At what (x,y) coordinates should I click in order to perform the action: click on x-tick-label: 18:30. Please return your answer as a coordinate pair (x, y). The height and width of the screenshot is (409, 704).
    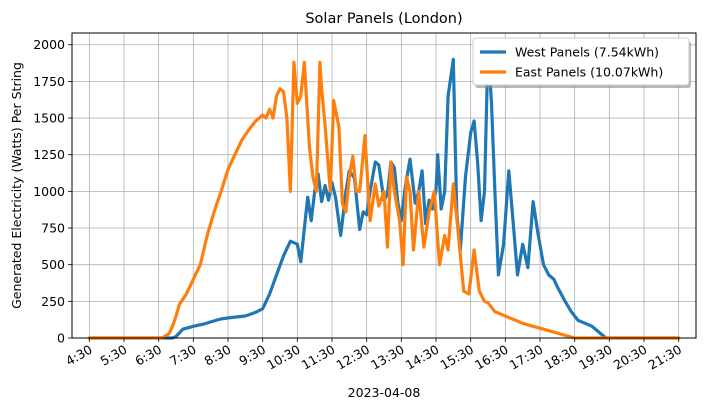
    Looking at the image, I should click on (560, 357).